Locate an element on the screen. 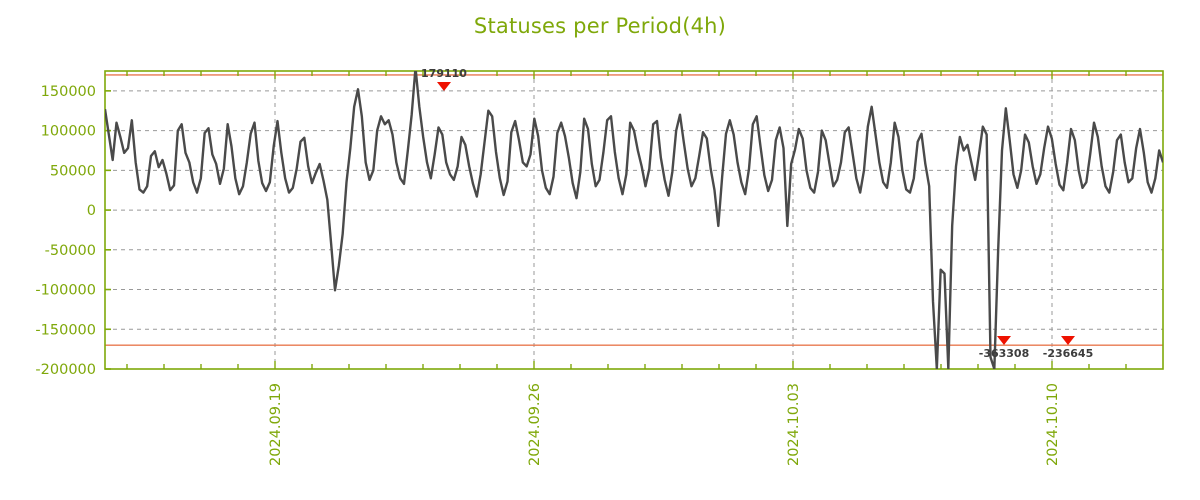 The height and width of the screenshot is (500, 1200). y-axis-tick-label: 150000 is located at coordinates (68, 92).